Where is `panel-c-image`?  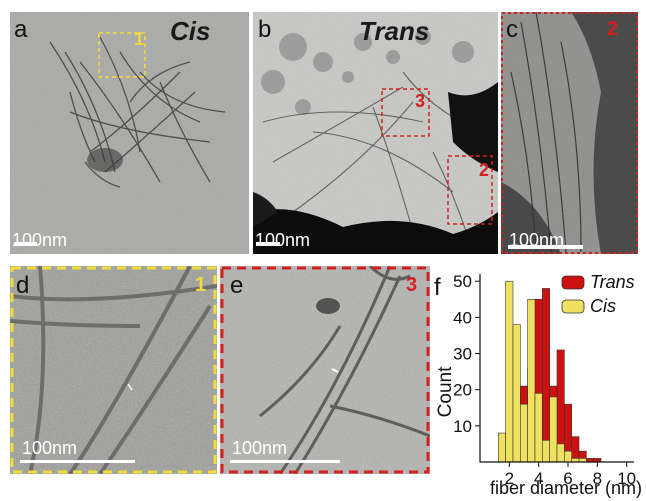 panel-c-image is located at coordinates (569, 133).